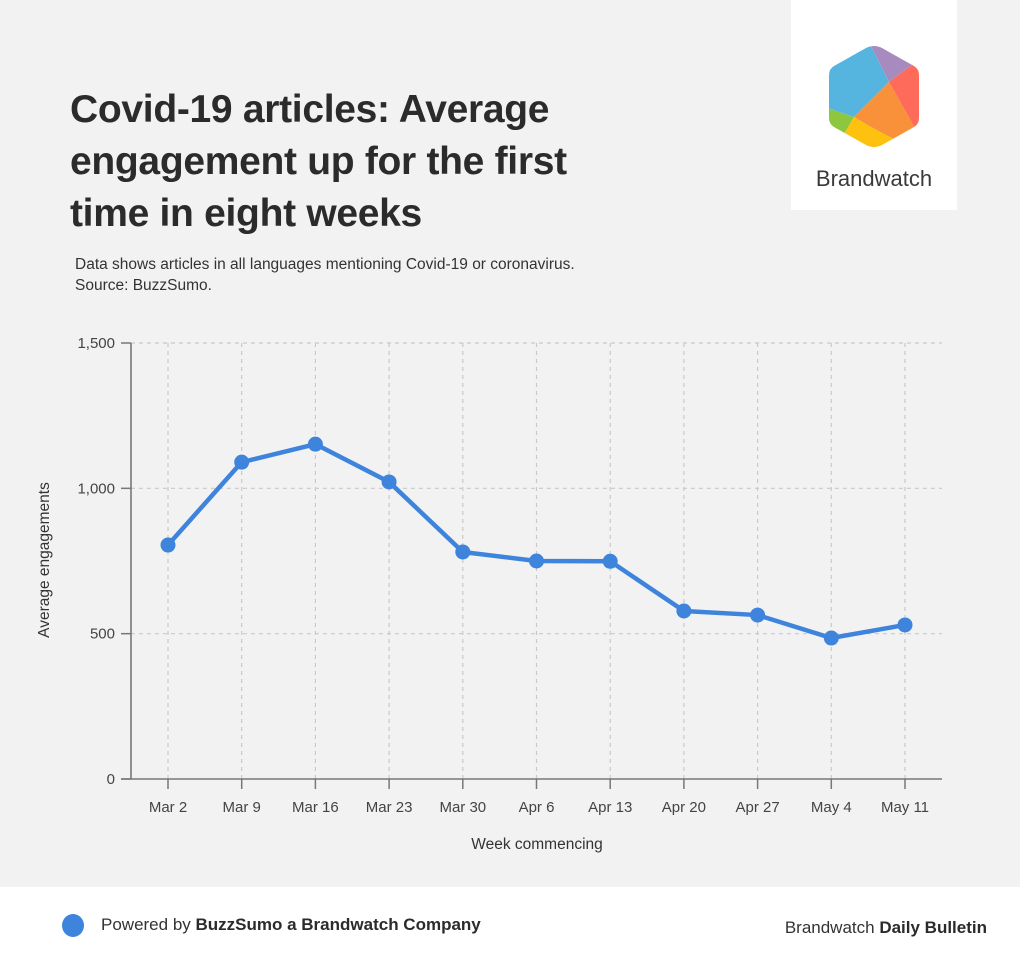 Image resolution: width=1020 pixels, height=963 pixels. I want to click on brandwatch-logo-card: Brandwatch, so click(874, 105).